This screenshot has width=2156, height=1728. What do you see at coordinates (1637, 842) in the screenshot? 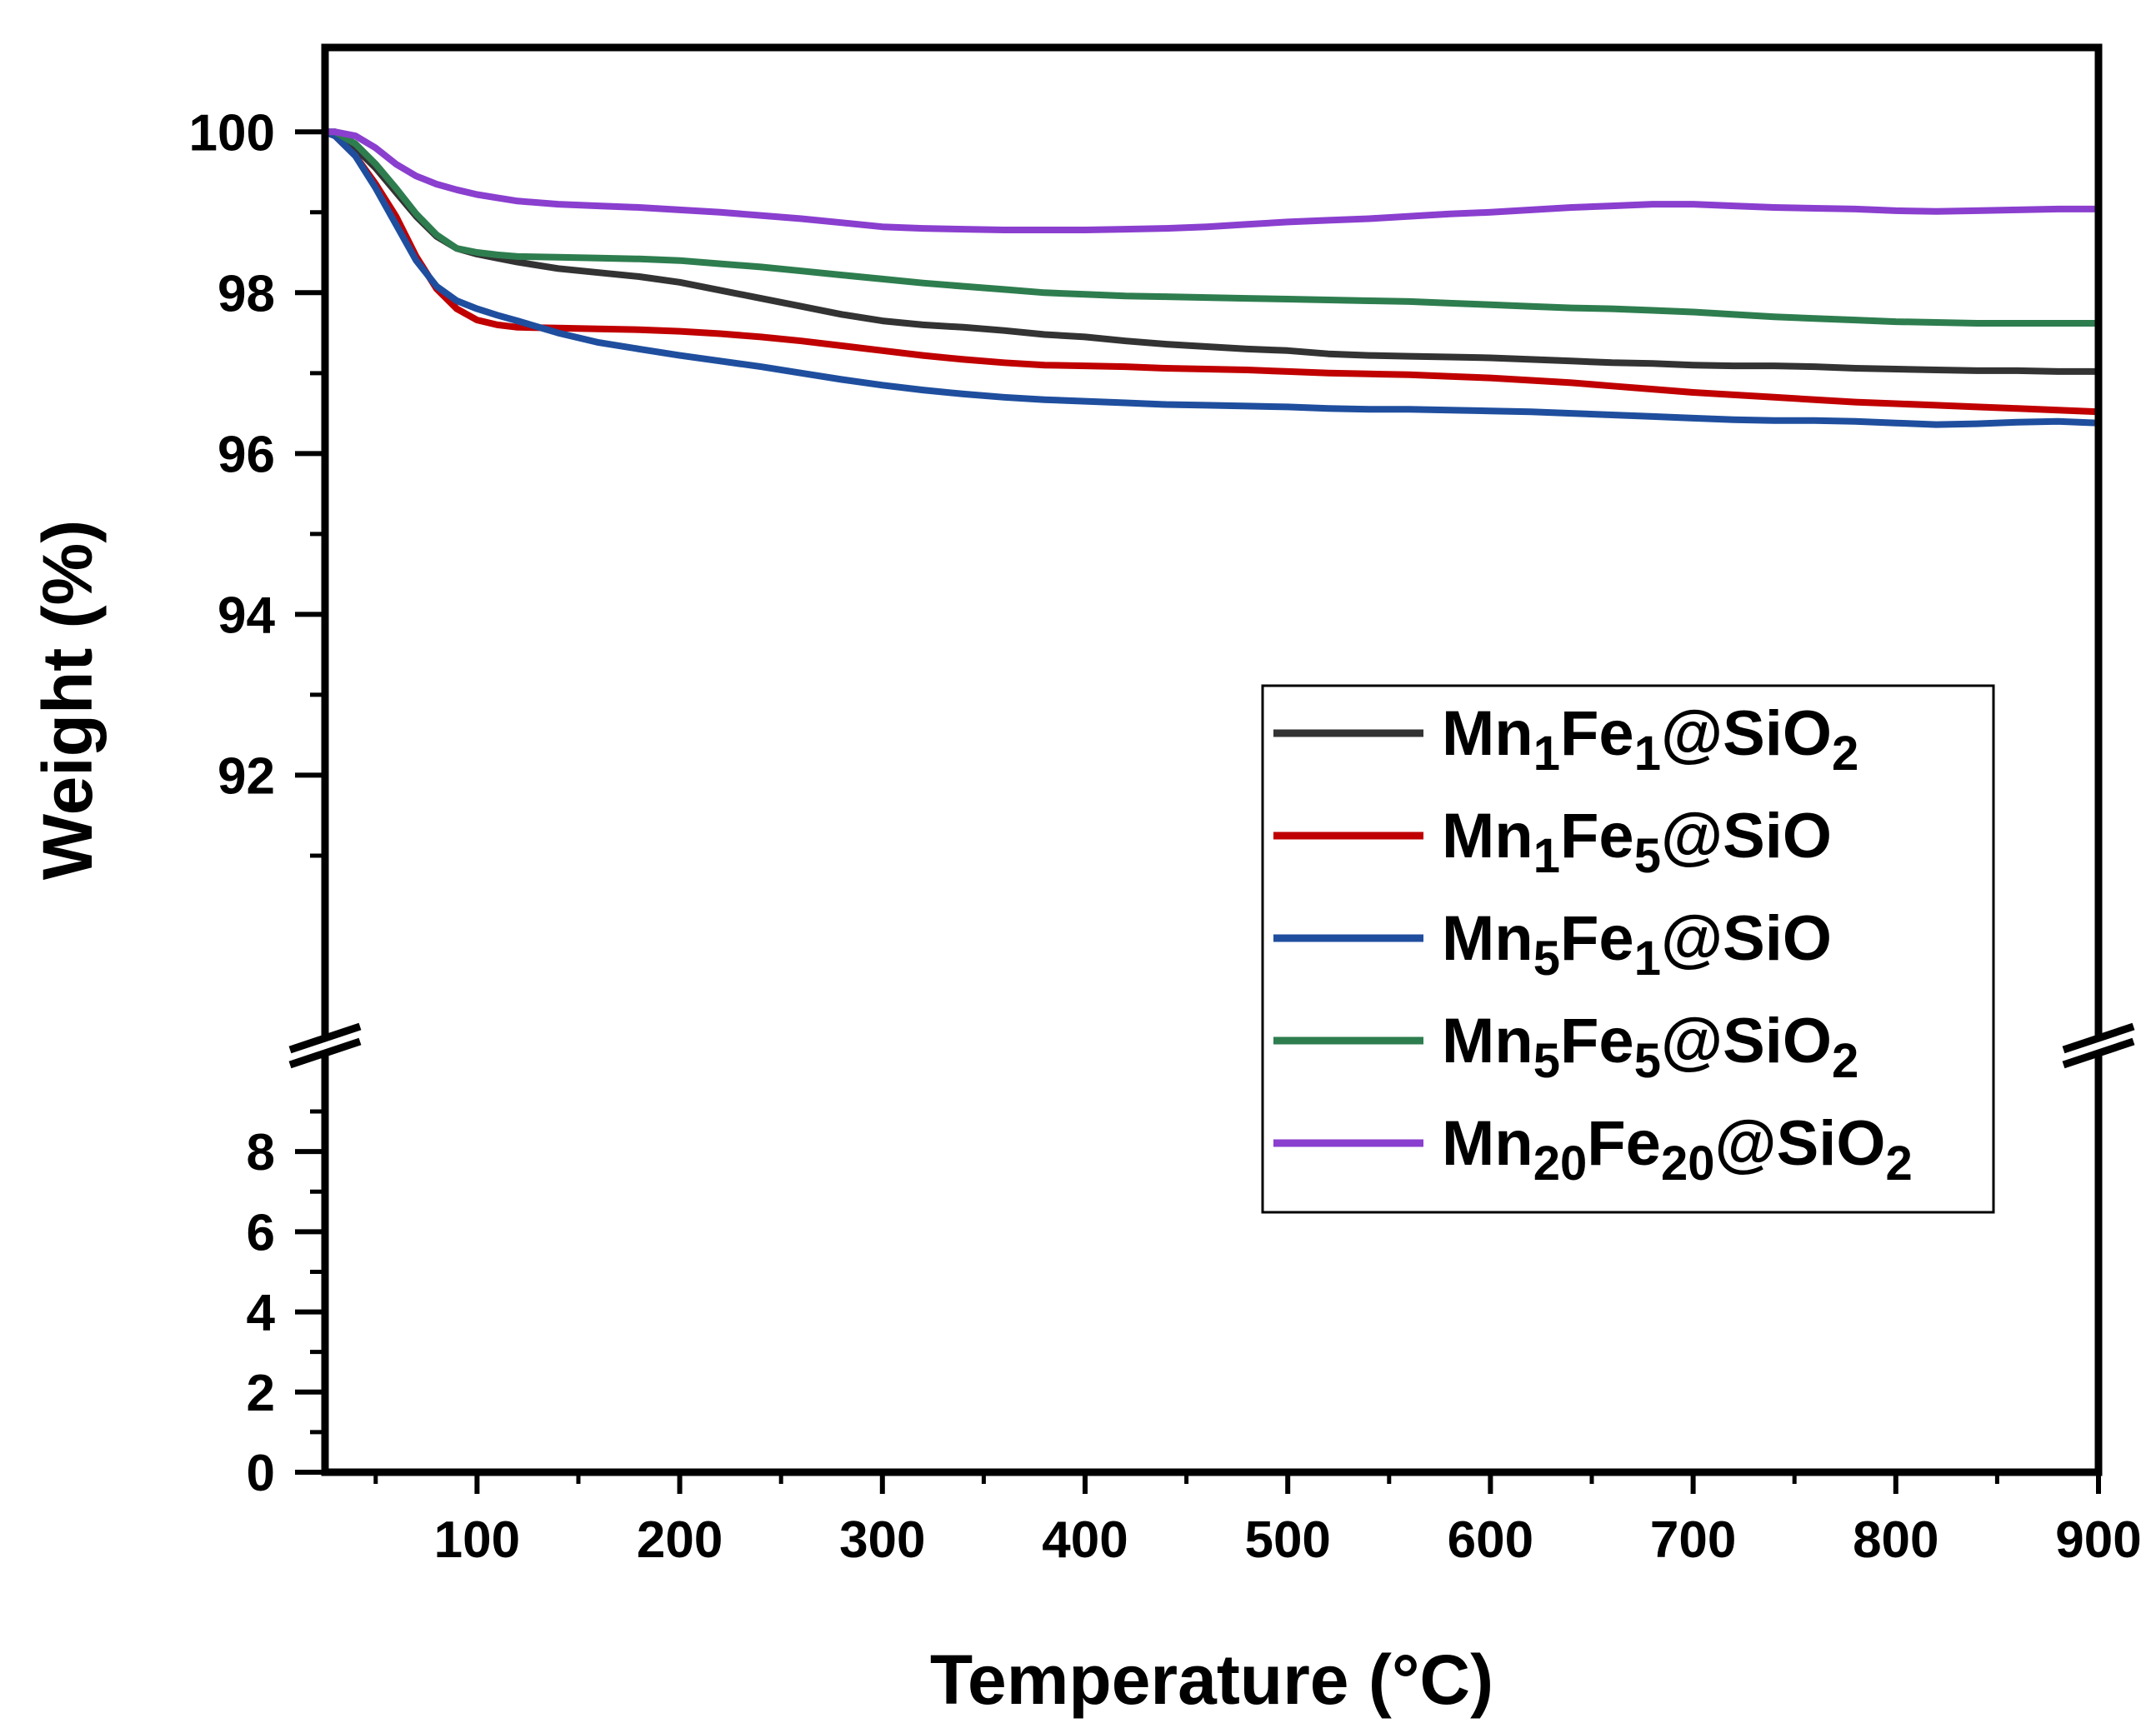
I see `legend-label-2: Mn1Fe5@SiO` at bounding box center [1637, 842].